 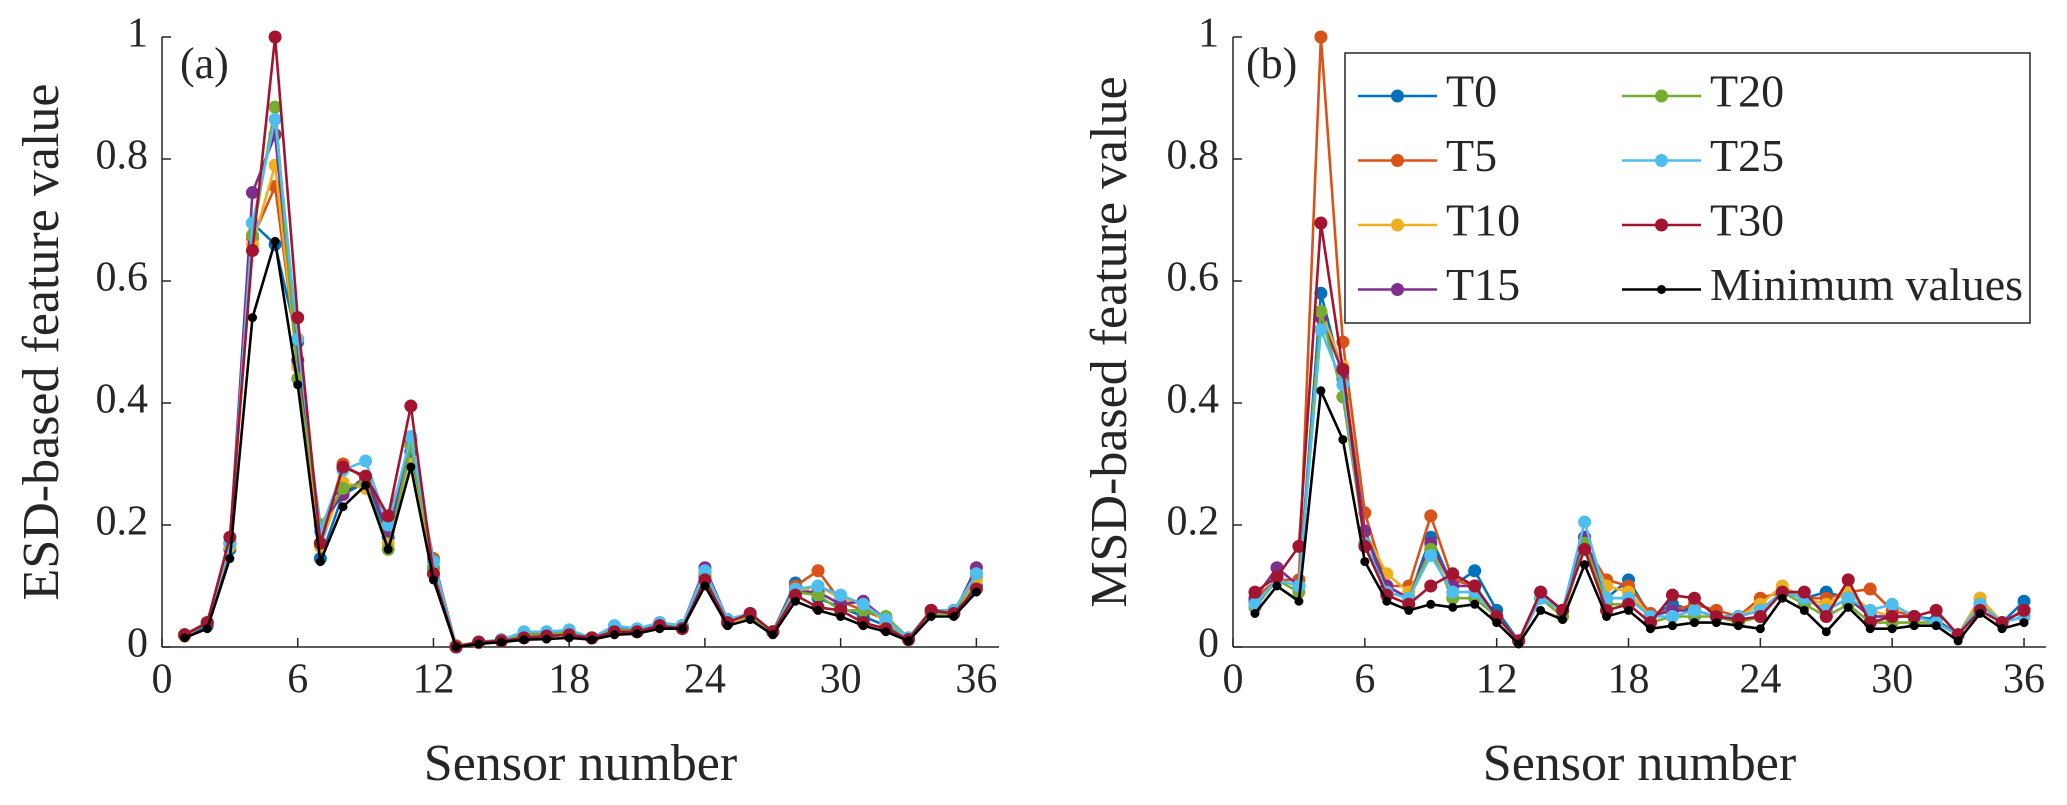 I want to click on x-tick-label: 24, so click(x=705, y=680).